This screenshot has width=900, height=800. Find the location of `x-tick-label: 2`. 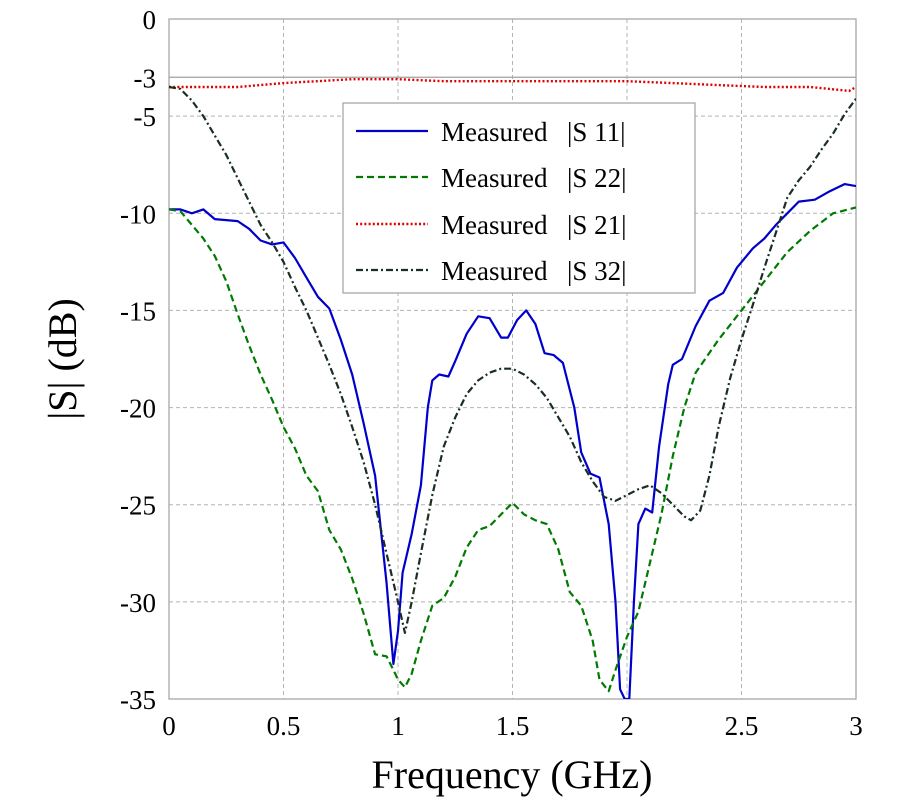

x-tick-label: 2 is located at coordinates (627, 726).